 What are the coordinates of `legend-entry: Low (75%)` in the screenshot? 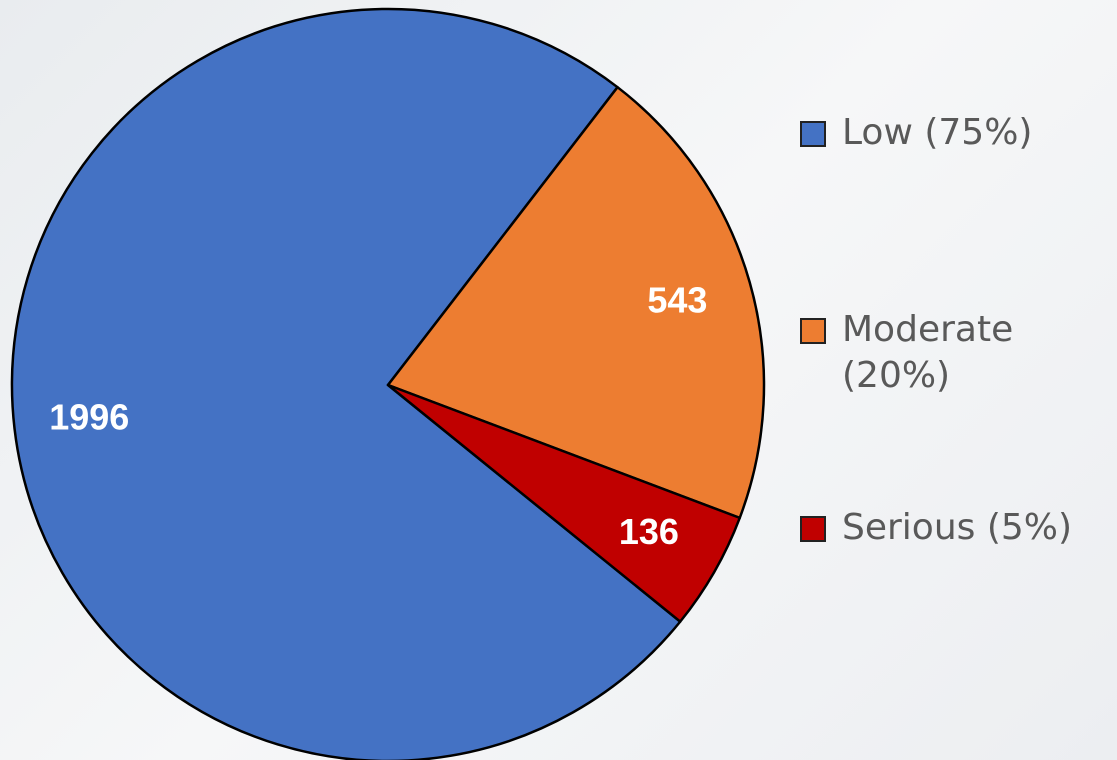 It's located at (956, 133).